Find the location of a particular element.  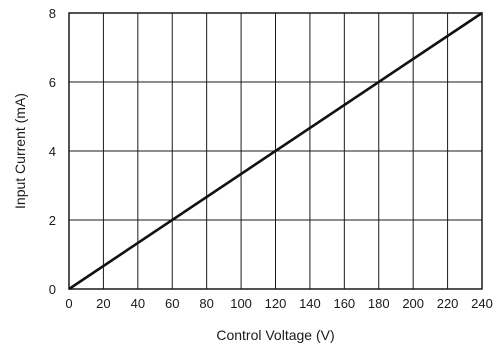

x-tick-label: 40 is located at coordinates (138, 303).